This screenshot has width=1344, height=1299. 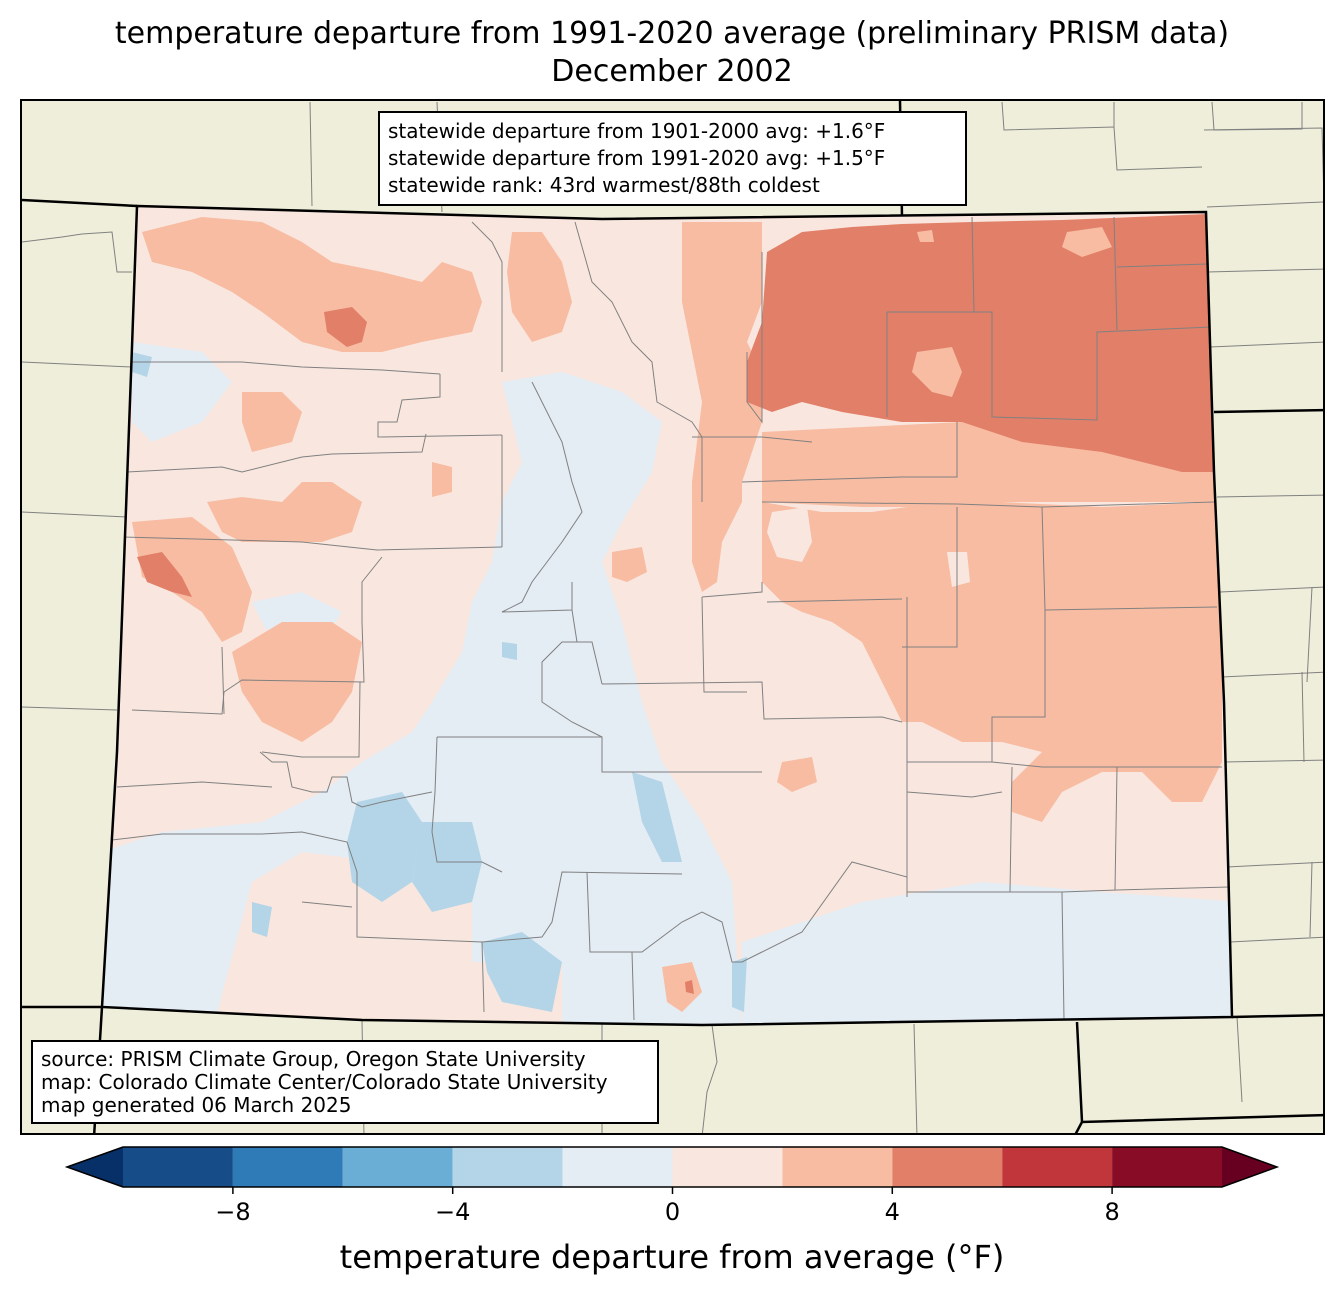 I want to click on colorbar-under-arrow, so click(x=95, y=1167).